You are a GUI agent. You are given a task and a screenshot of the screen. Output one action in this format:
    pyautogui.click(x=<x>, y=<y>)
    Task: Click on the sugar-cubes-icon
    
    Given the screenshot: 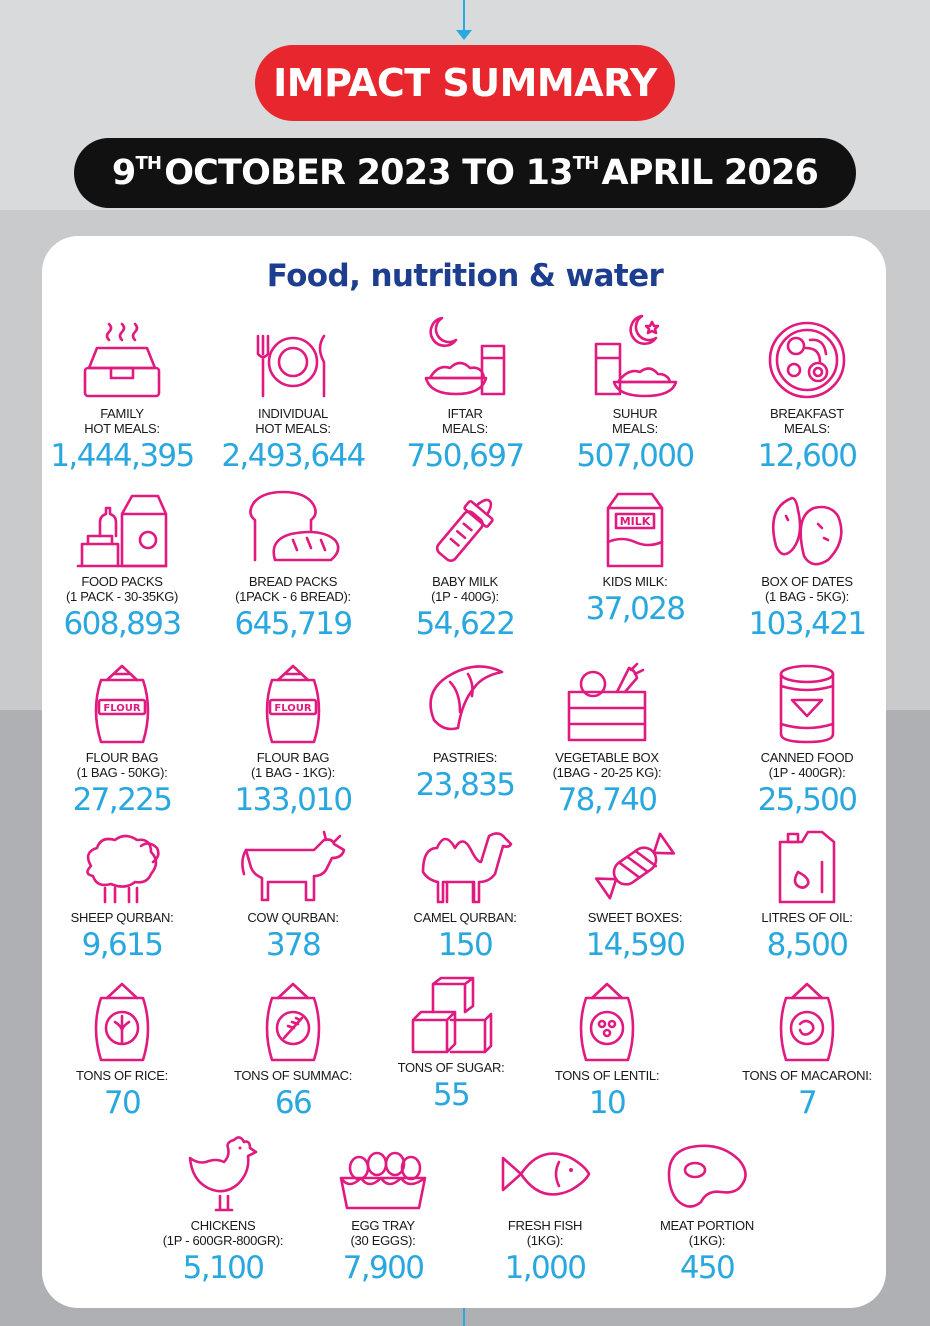 What is the action you would take?
    pyautogui.click(x=452, y=1015)
    